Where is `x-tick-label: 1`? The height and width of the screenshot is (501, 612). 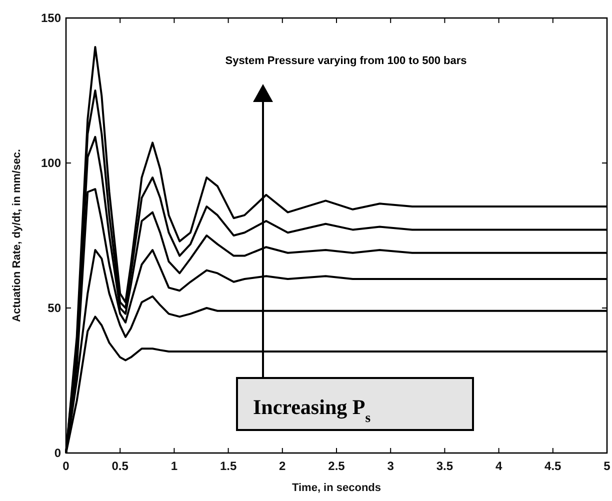
x-tick-label: 1 is located at coordinates (174, 466).